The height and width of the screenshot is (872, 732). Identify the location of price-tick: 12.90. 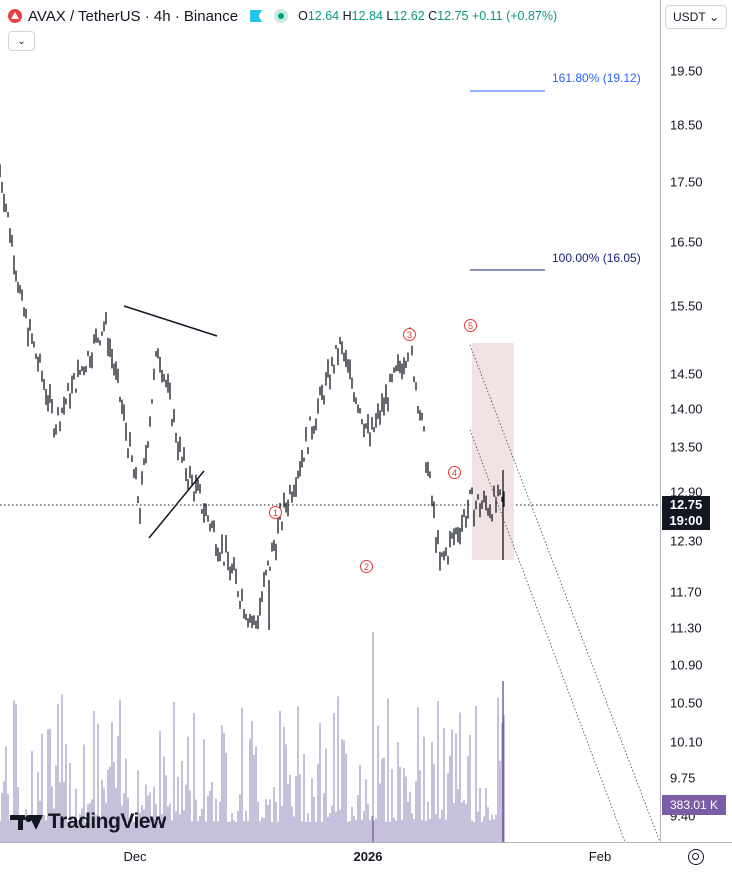
(686, 492).